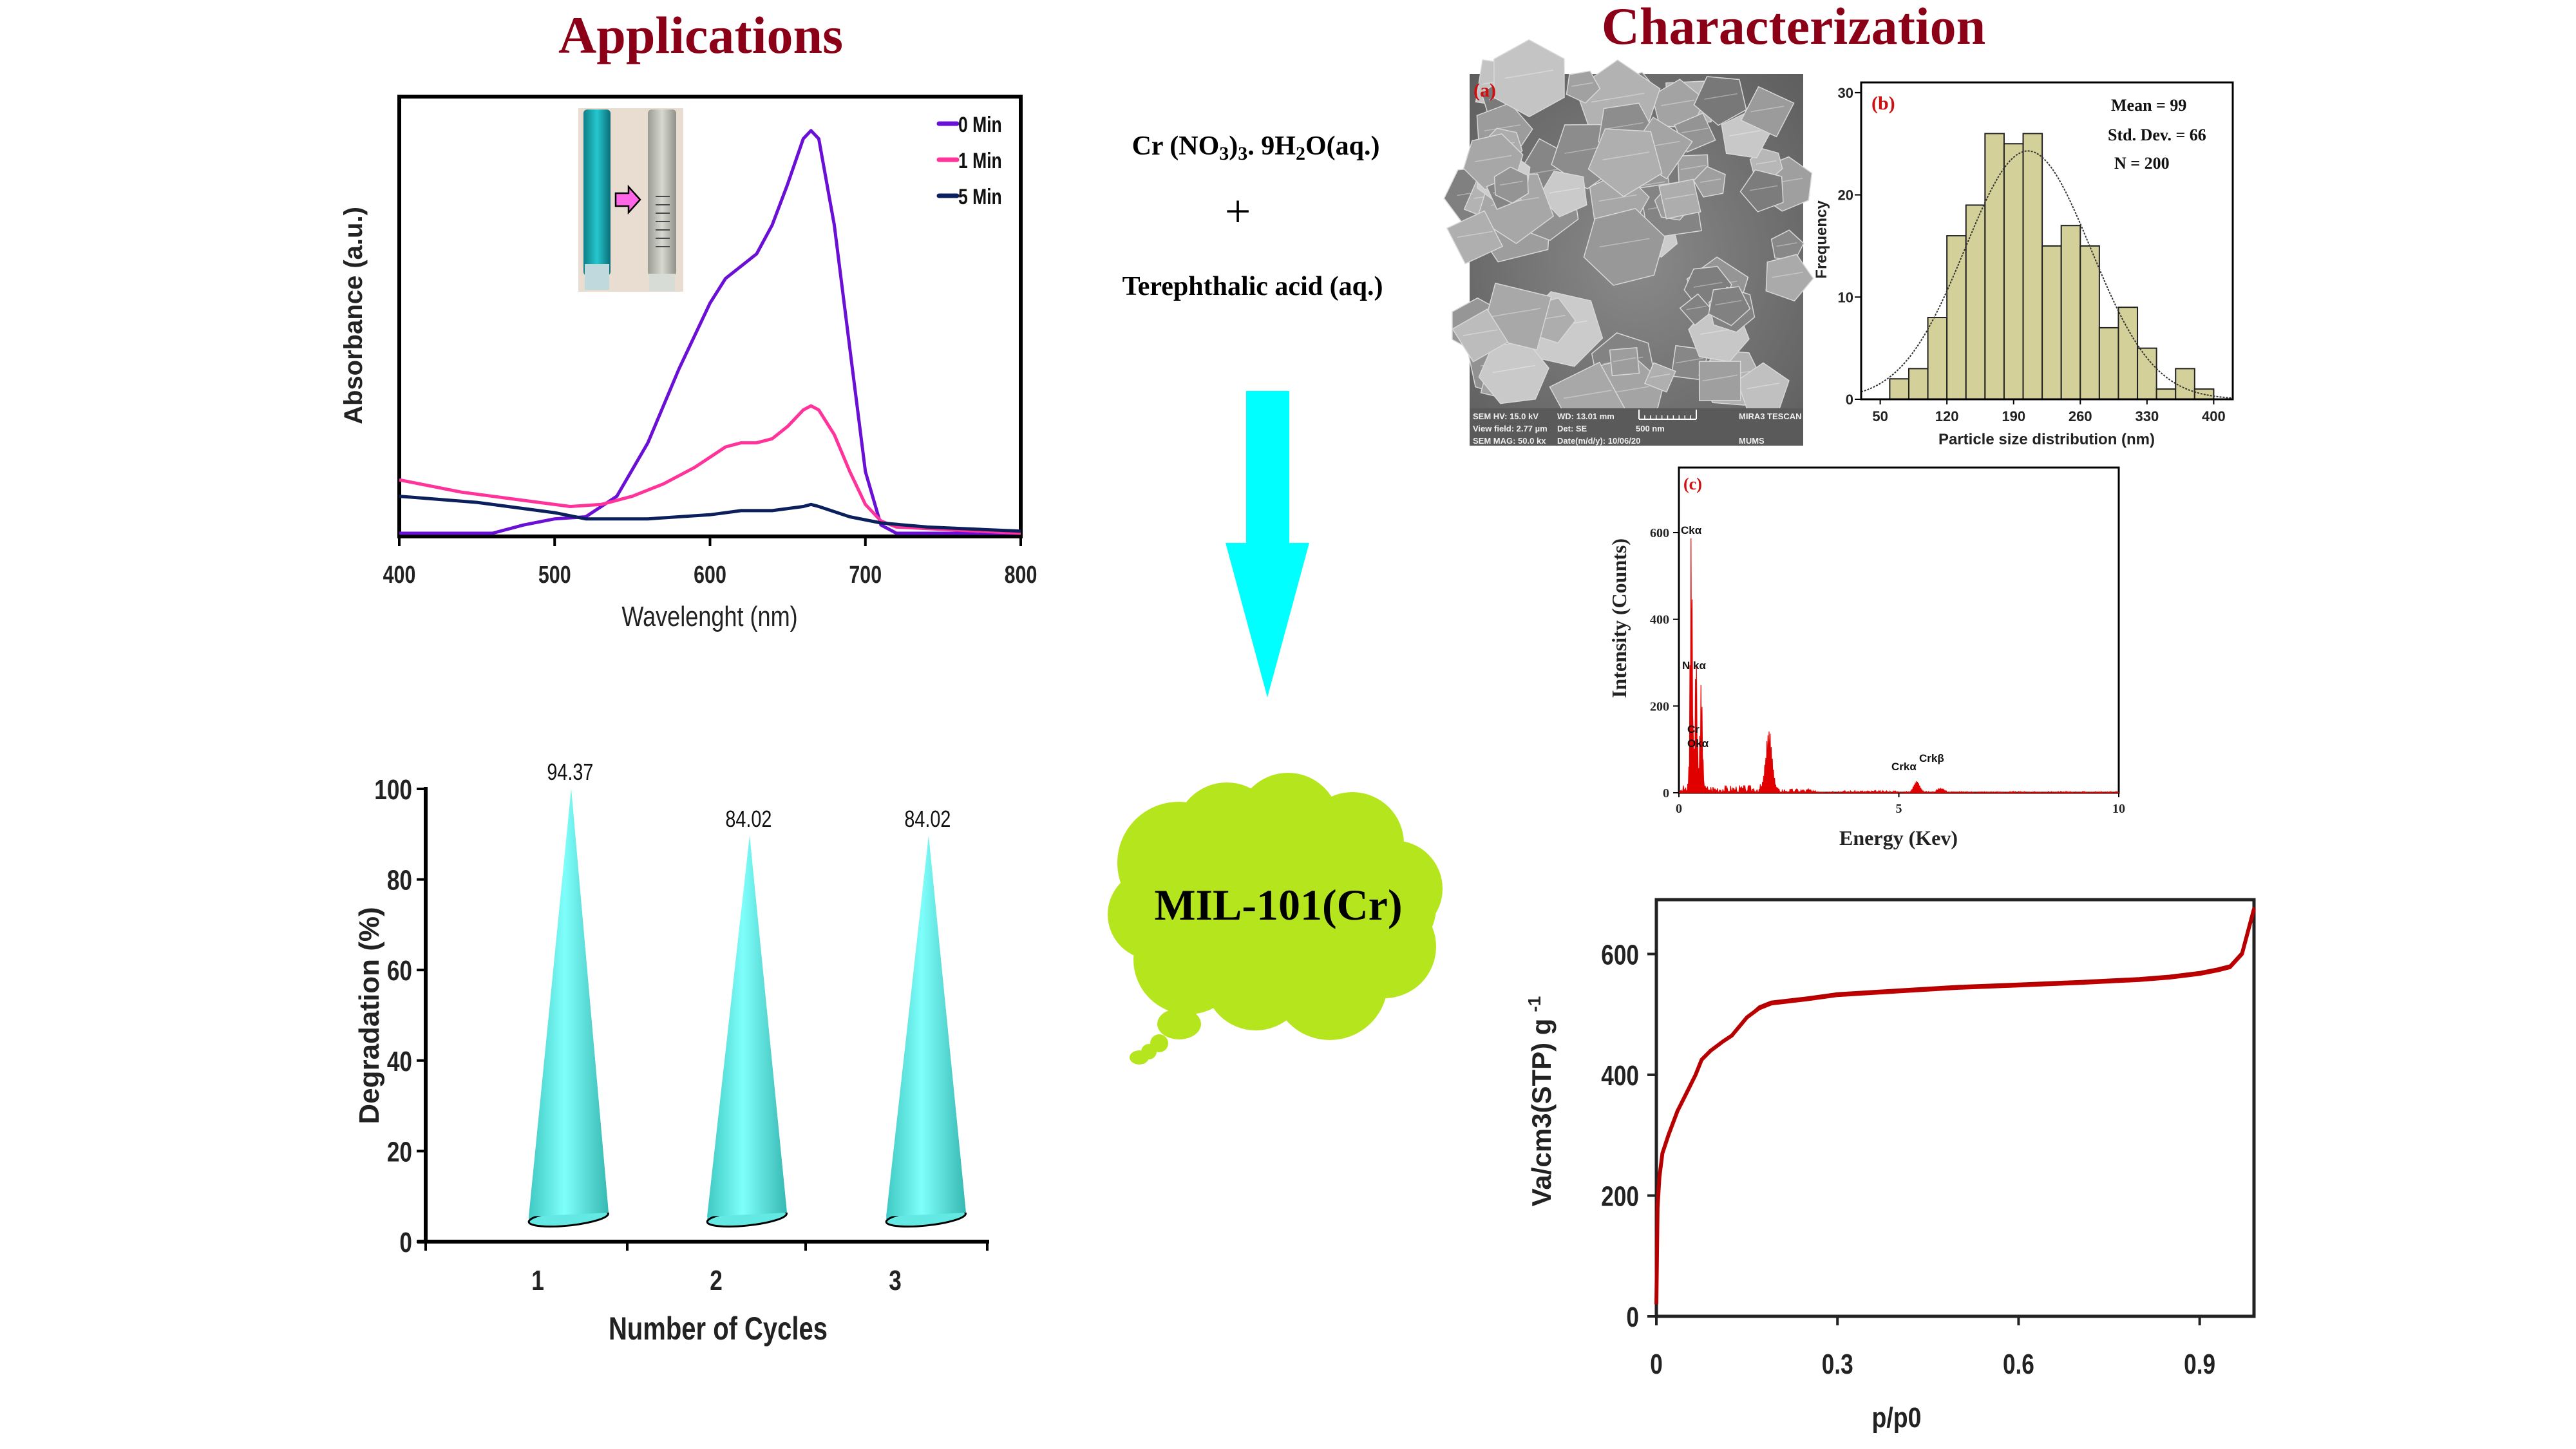 The width and height of the screenshot is (2576, 1449). What do you see at coordinates (1837, 1364) in the screenshot?
I see `iso-x-tick-label: 0.3` at bounding box center [1837, 1364].